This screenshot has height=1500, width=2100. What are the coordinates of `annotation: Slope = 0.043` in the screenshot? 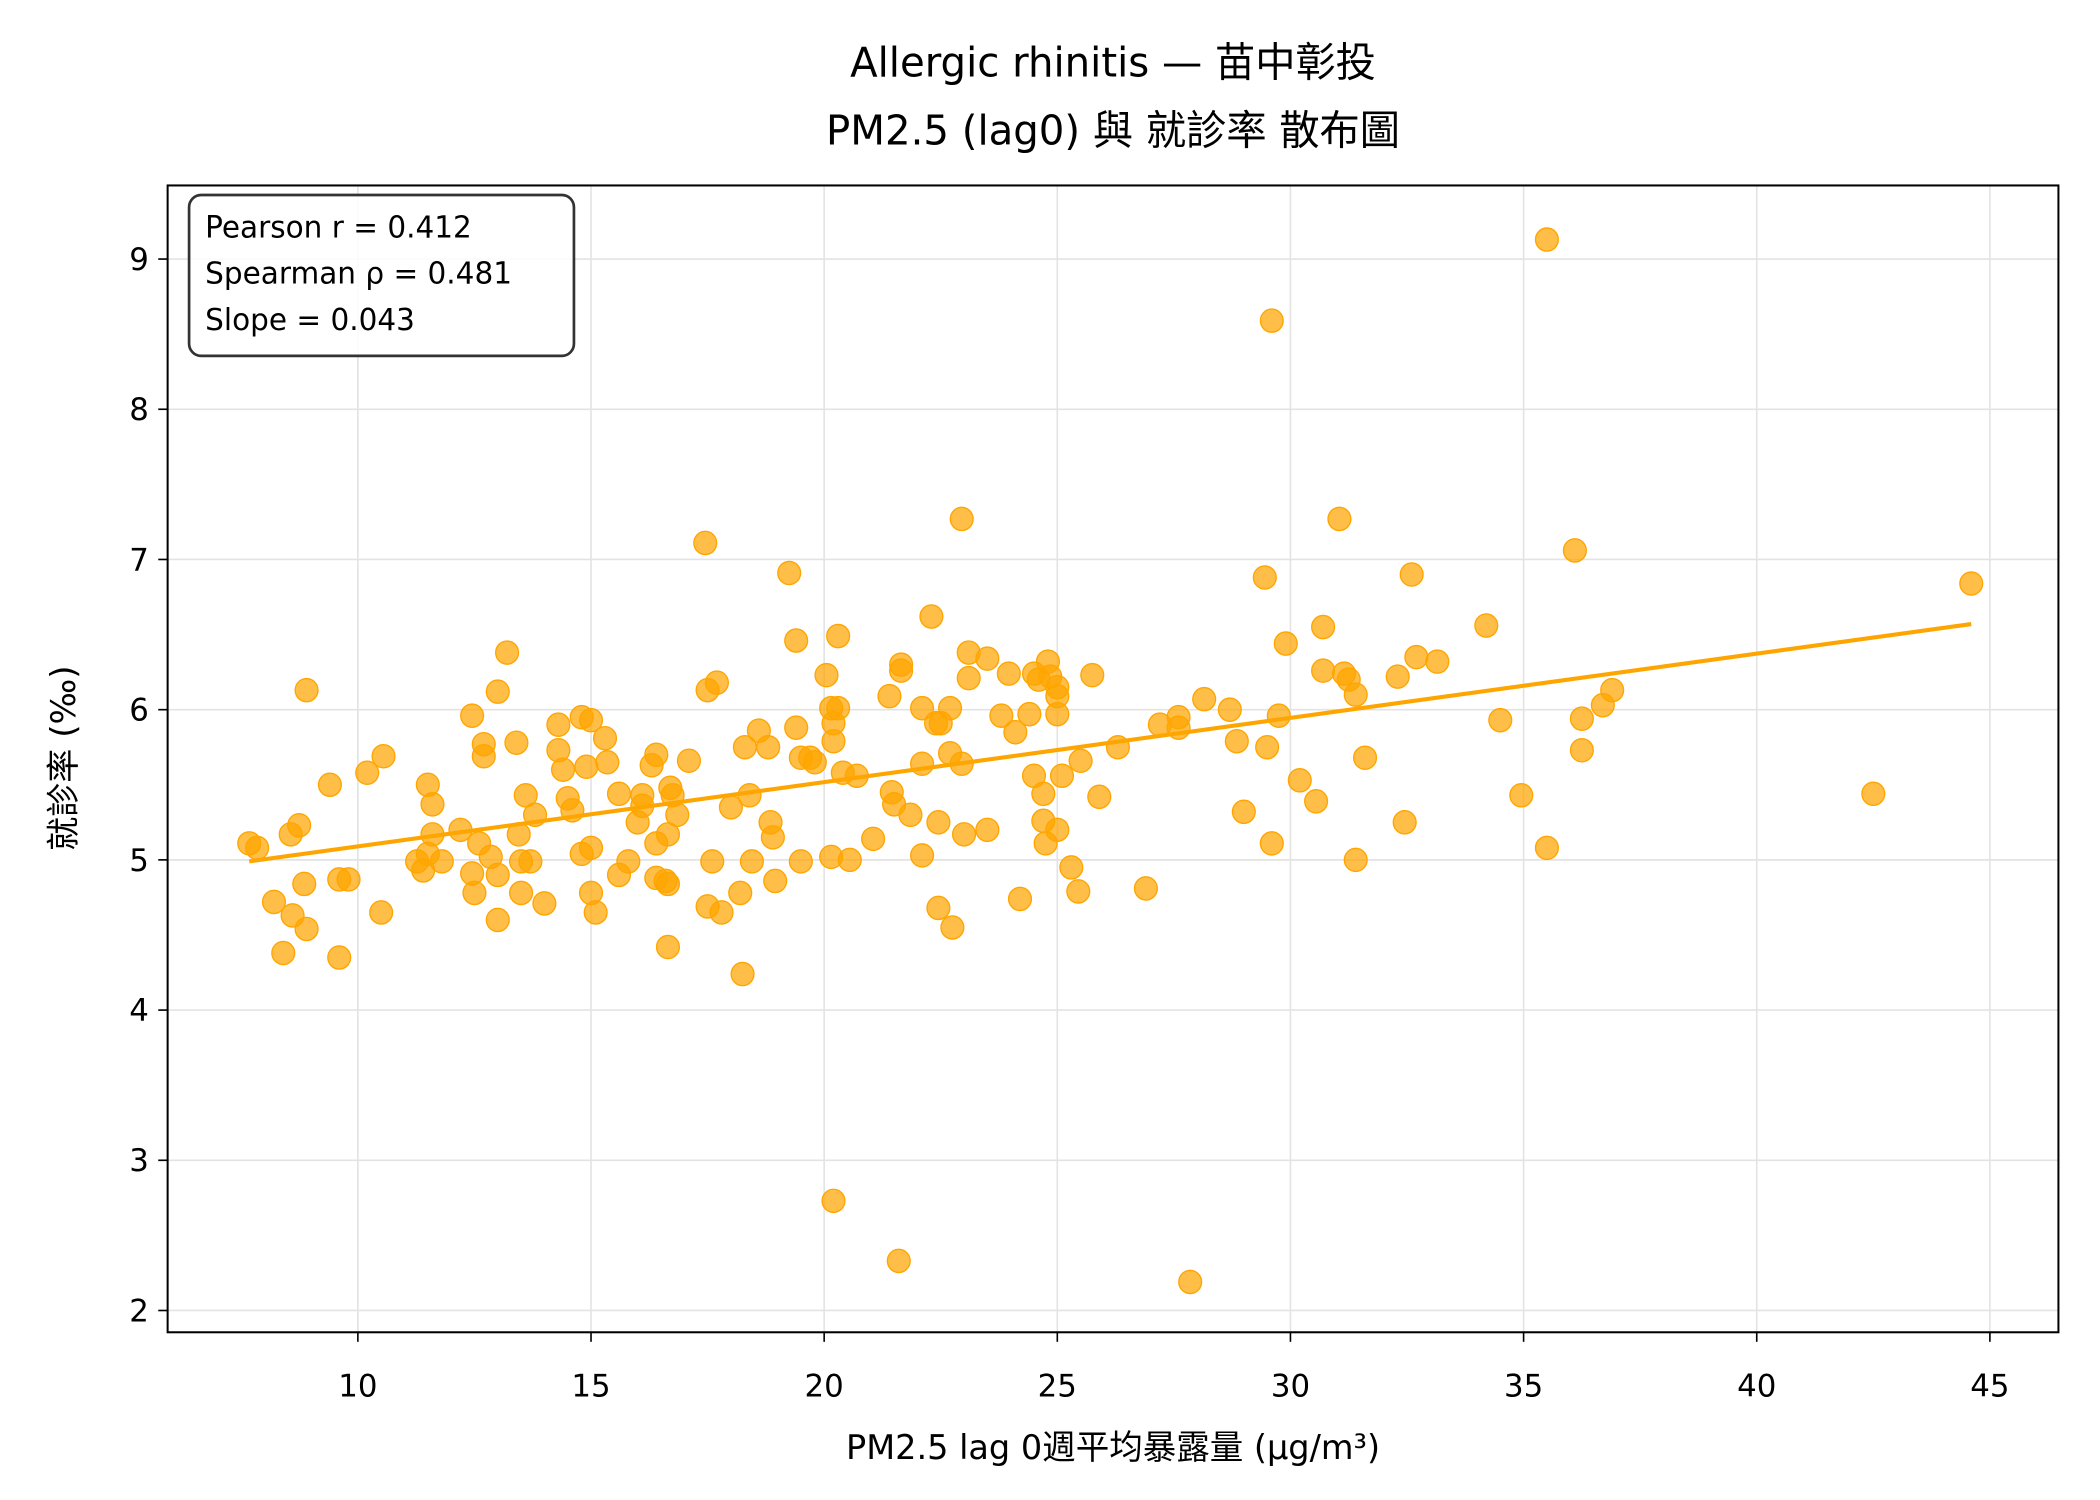 It's located at (310, 320).